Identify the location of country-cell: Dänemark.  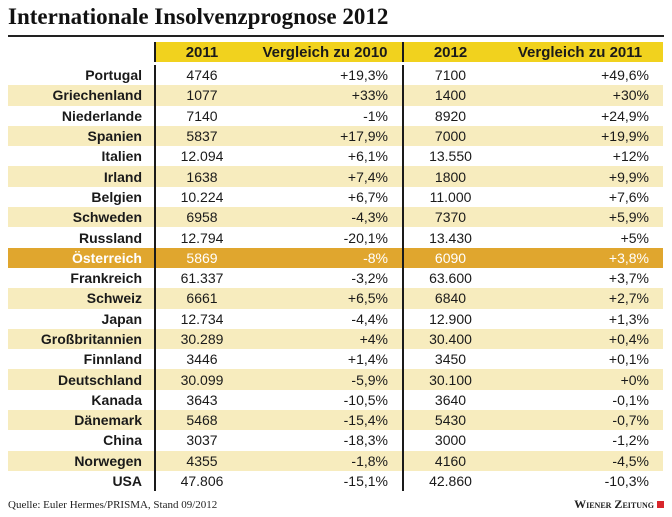
(81, 420).